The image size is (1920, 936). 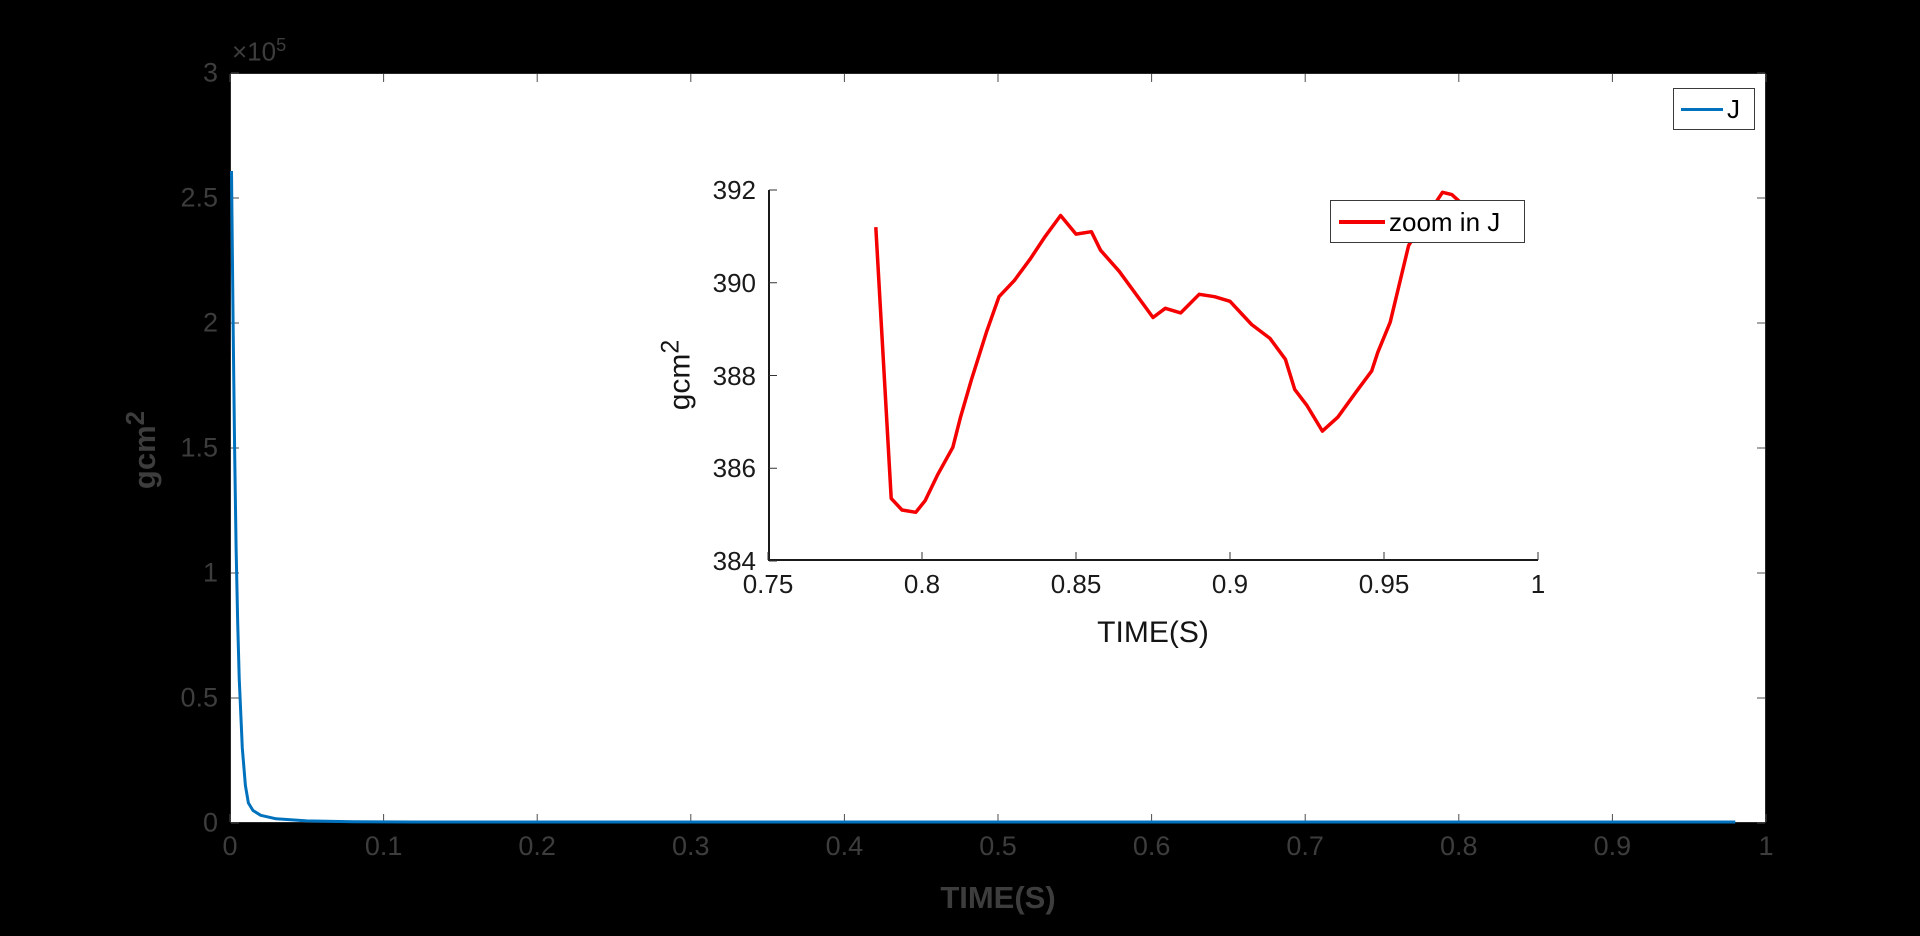 I want to click on inset-ylabel-base: gcm, so click(x=680, y=382).